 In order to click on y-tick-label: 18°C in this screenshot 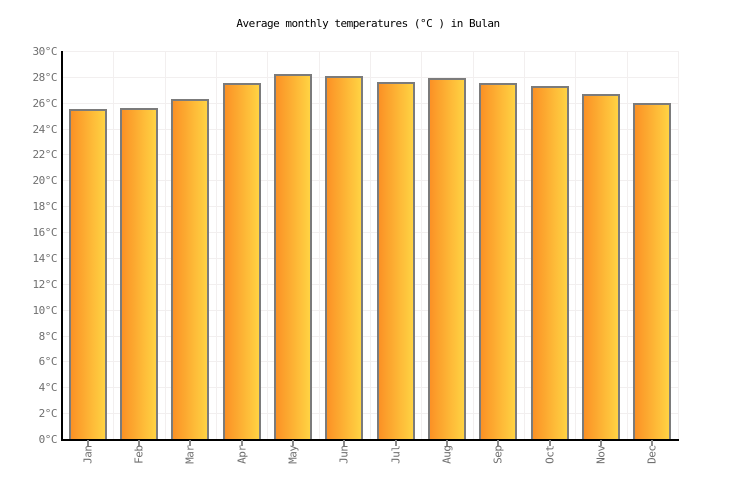, I will do `click(45, 207)`.